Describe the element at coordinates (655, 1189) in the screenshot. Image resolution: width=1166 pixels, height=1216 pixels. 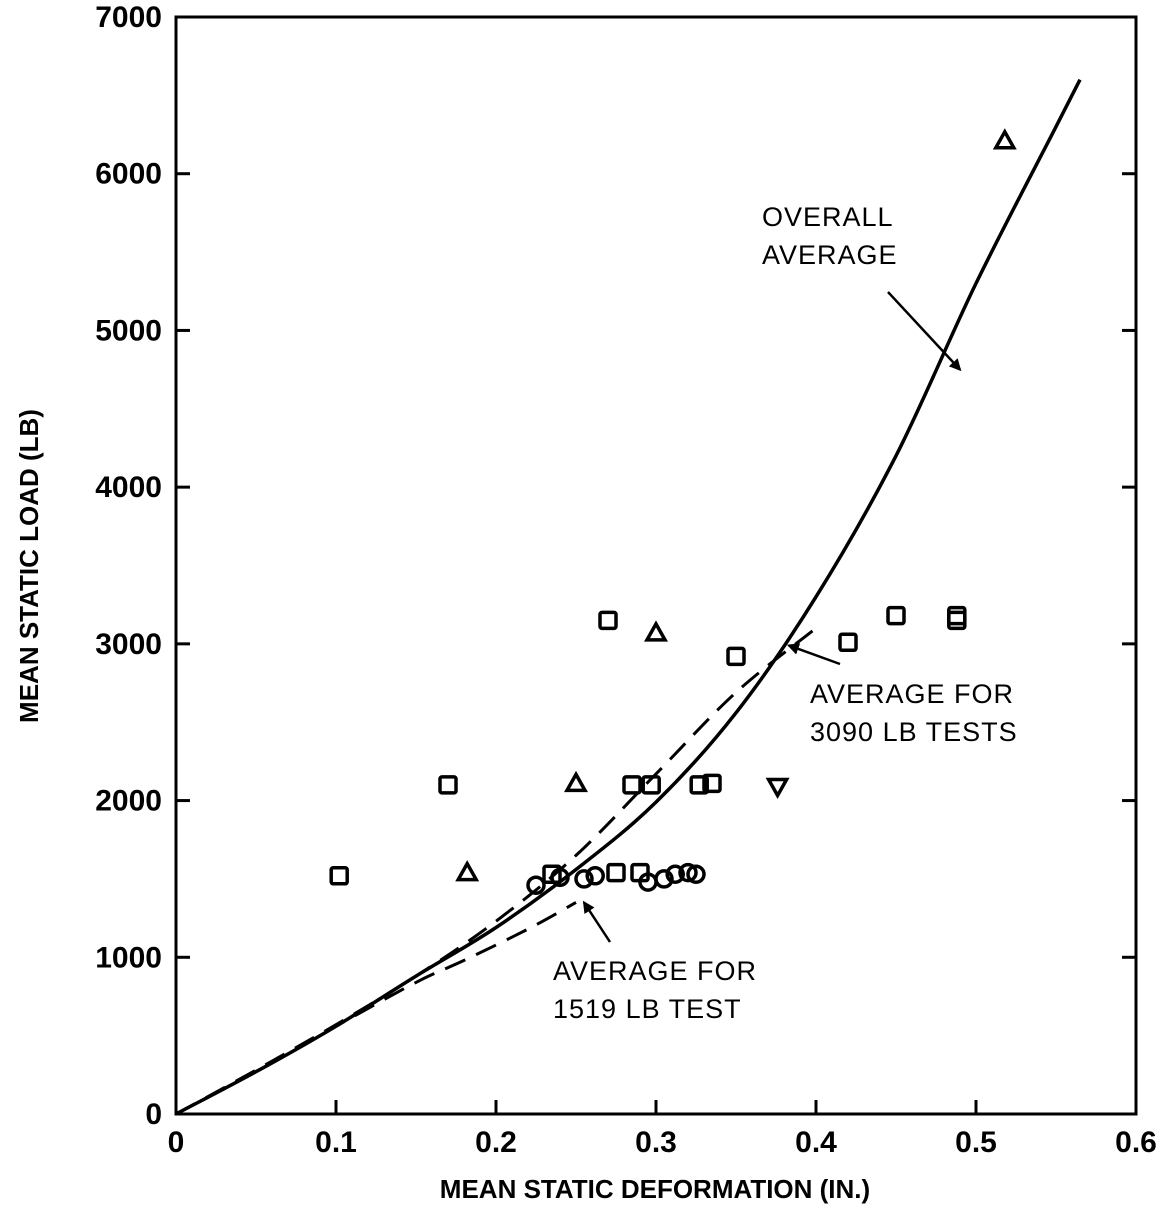
I see `x-axis-title: MEAN STATIC DEFORMATION (IN.)` at that location.